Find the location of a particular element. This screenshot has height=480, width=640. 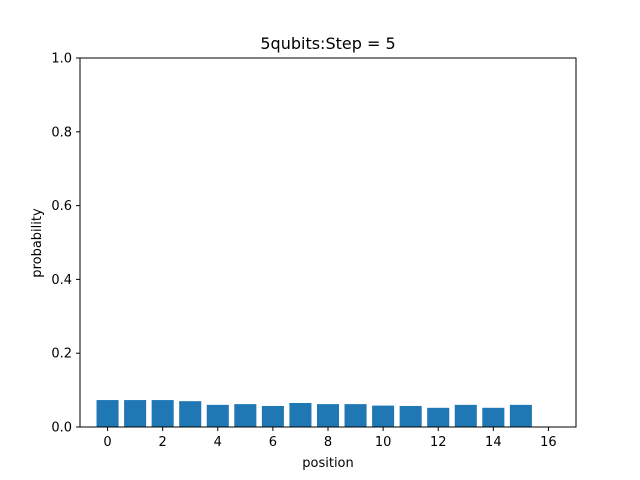

x-axis-label: position is located at coordinates (328, 463).